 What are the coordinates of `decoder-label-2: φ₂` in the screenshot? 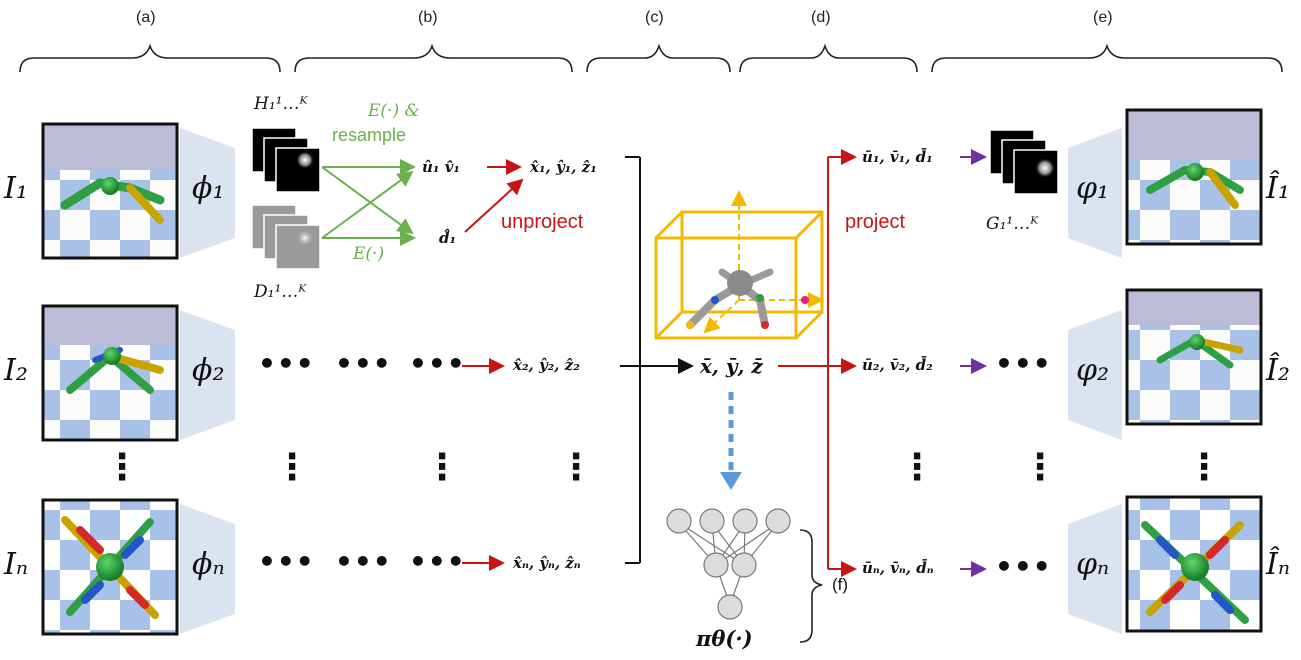 It's located at (1093, 370).